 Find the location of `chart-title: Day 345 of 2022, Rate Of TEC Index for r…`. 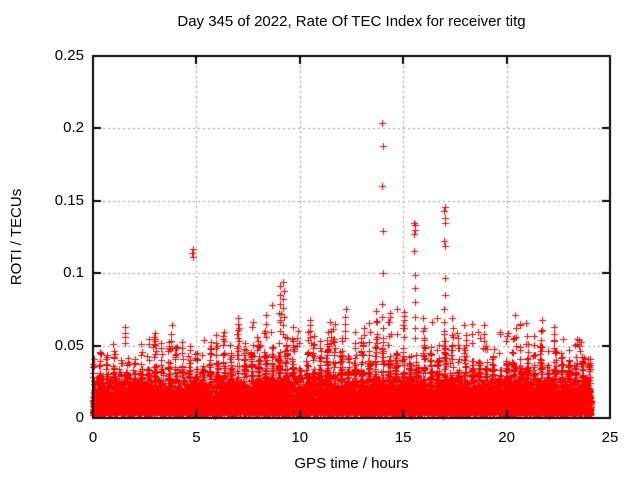

chart-title: Day 345 of 2022, Rate Of TEC Index for r… is located at coordinates (351, 21).